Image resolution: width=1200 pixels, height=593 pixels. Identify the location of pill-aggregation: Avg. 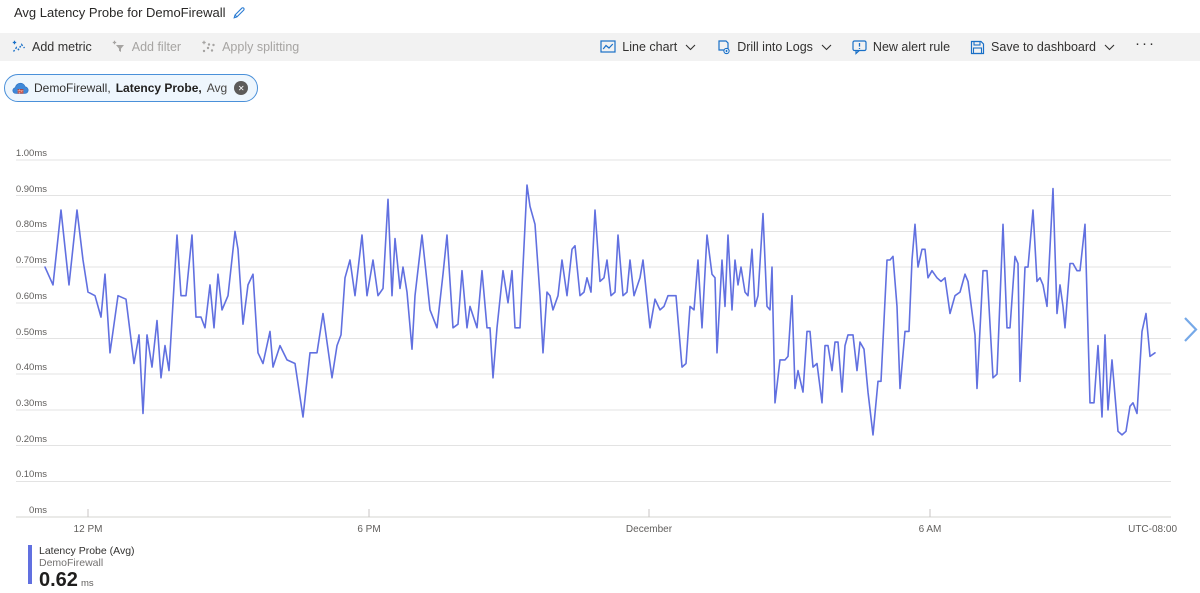
(217, 88).